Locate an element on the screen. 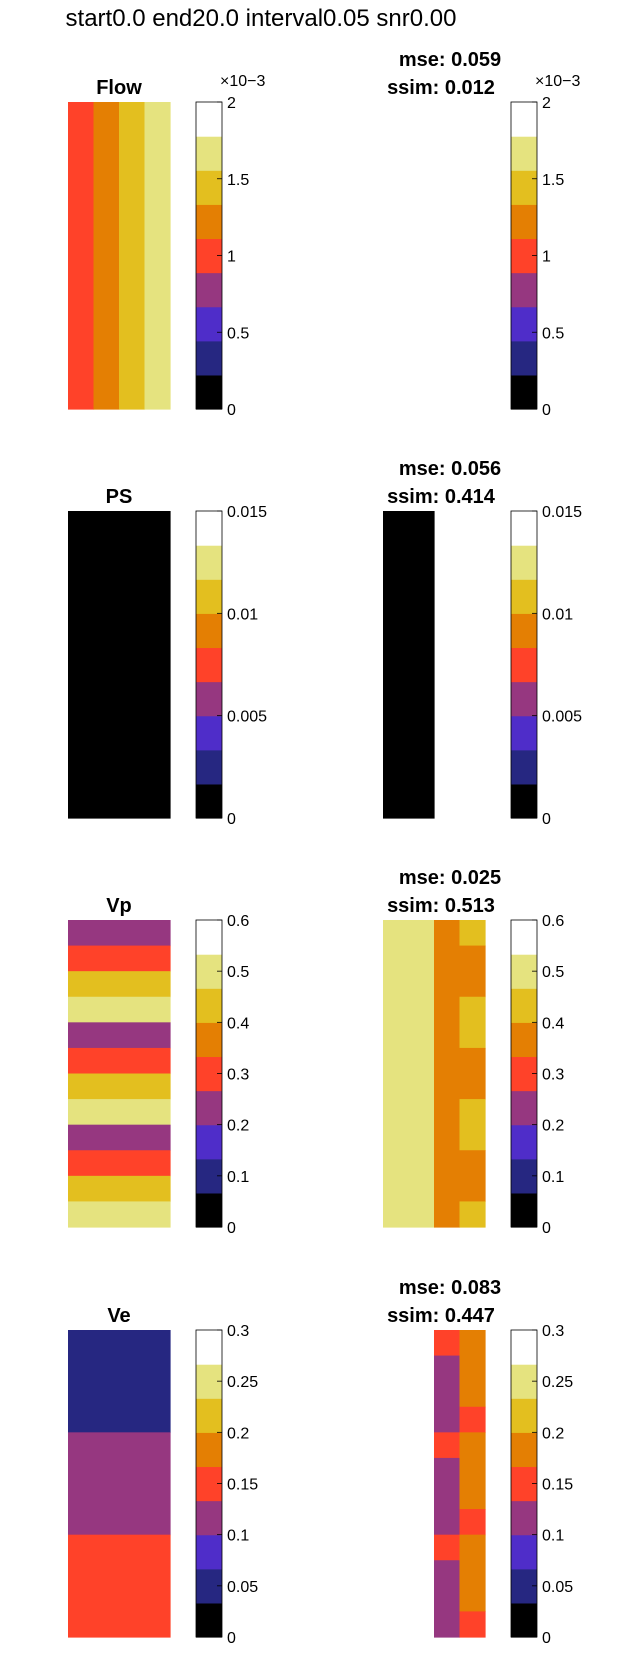  right-colorbar-exponent: ×10−3 is located at coordinates (557, 81).